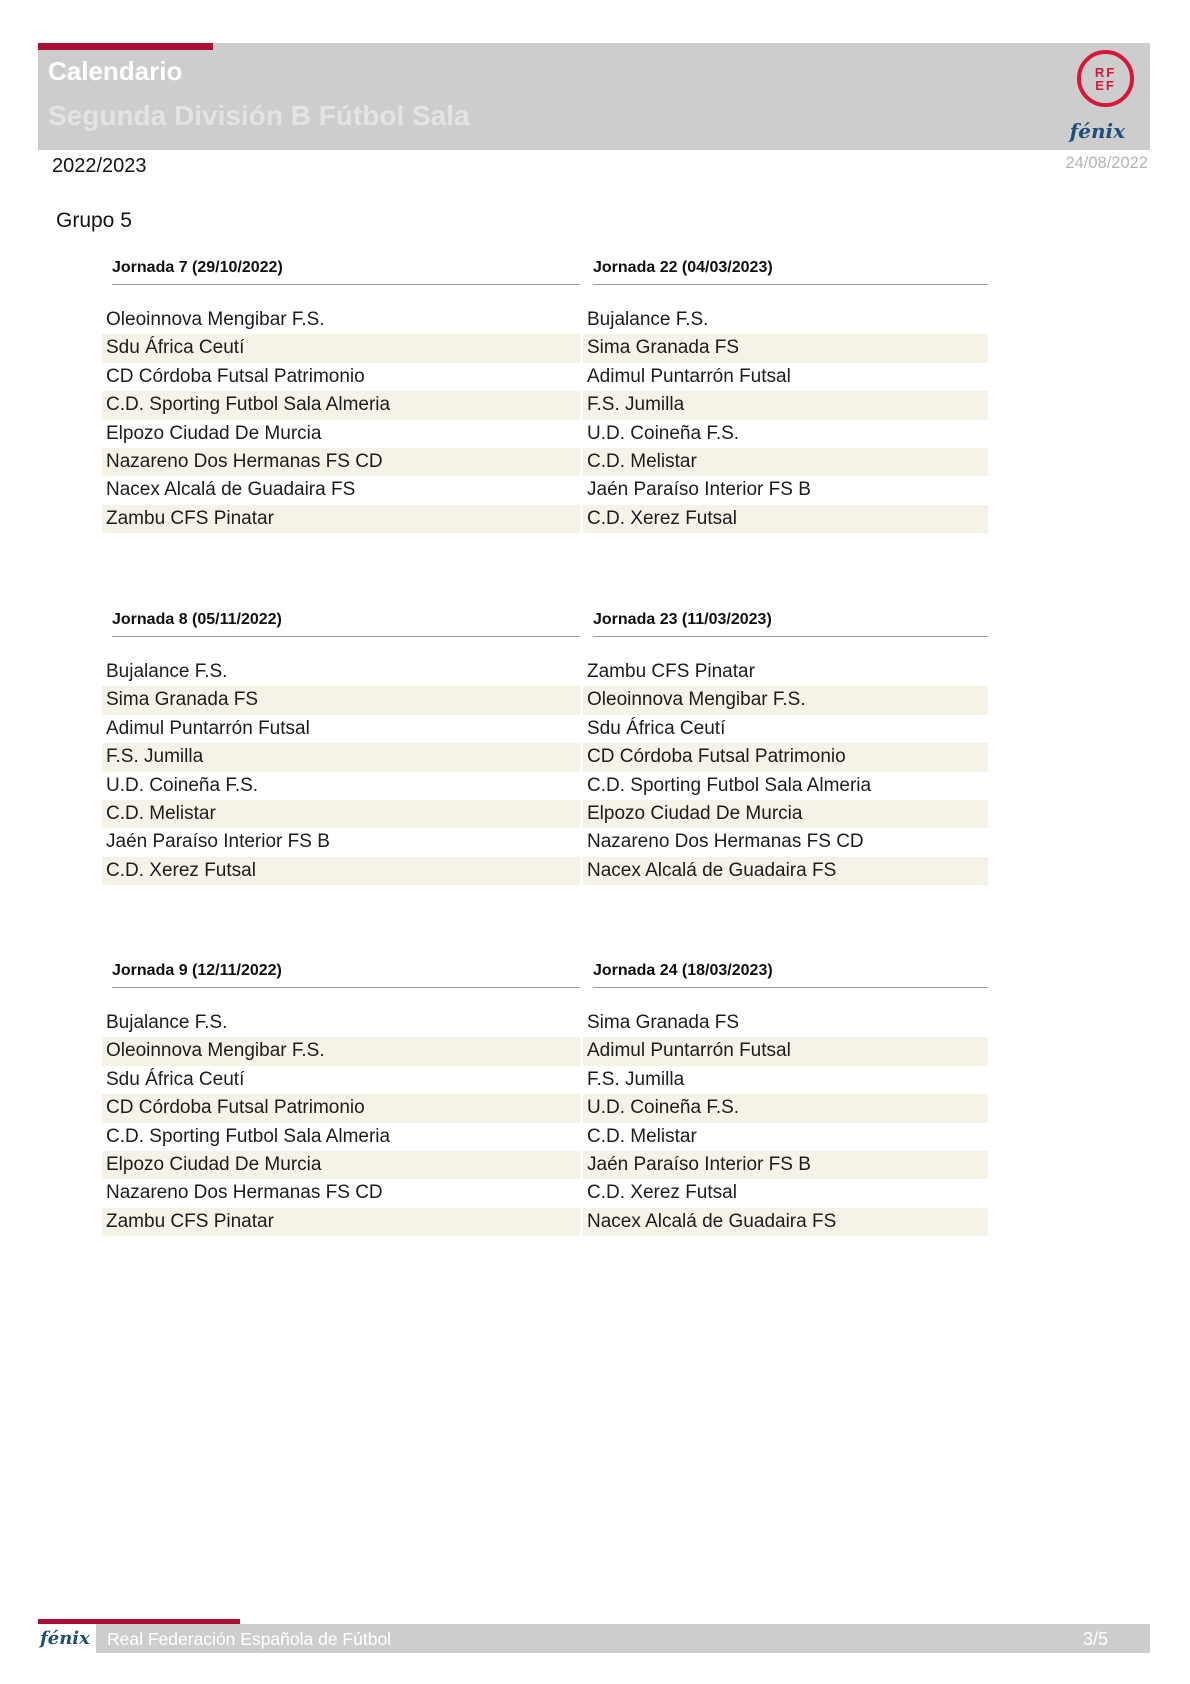  Describe the element at coordinates (1106, 163) in the screenshot. I see `document-date: 24/08/2022` at that location.